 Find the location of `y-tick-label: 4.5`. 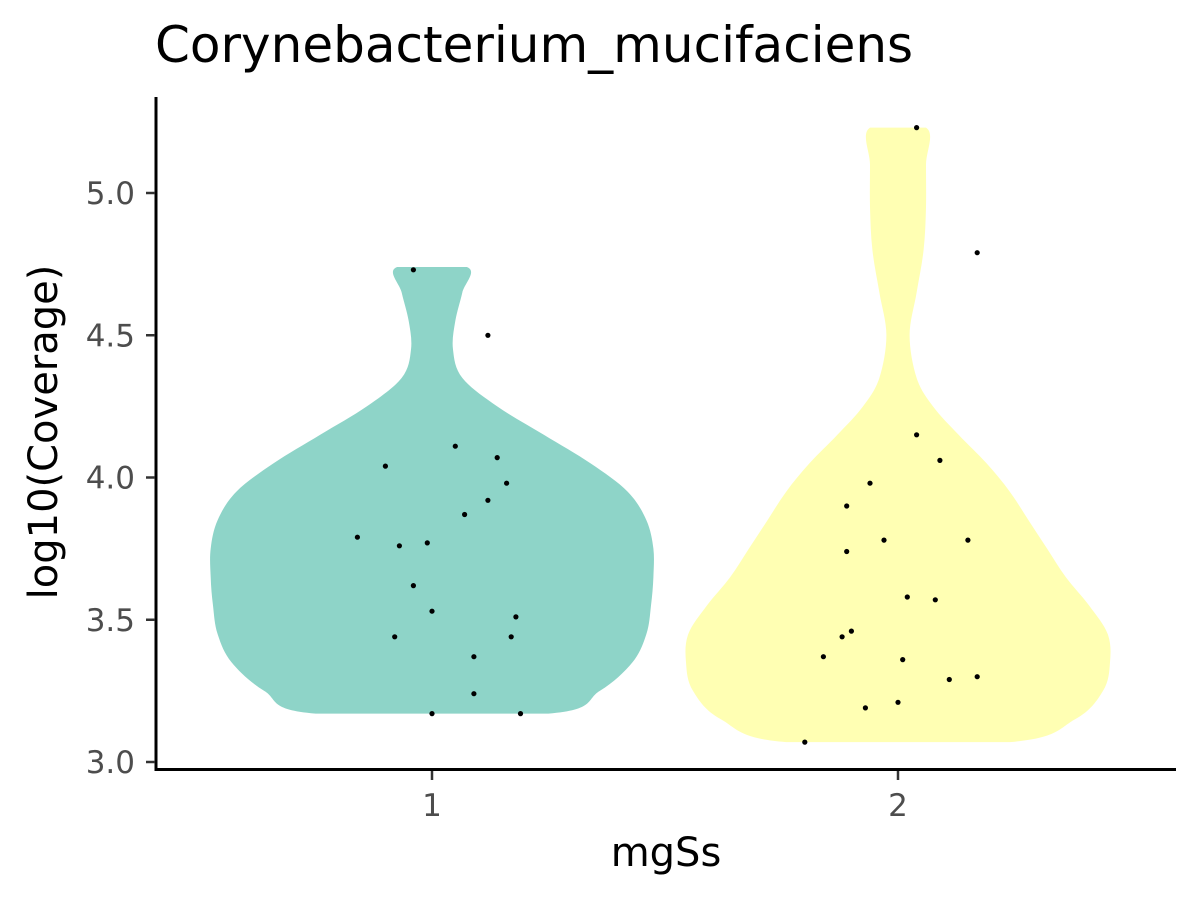

y-tick-label: 4.5 is located at coordinates (110, 336).